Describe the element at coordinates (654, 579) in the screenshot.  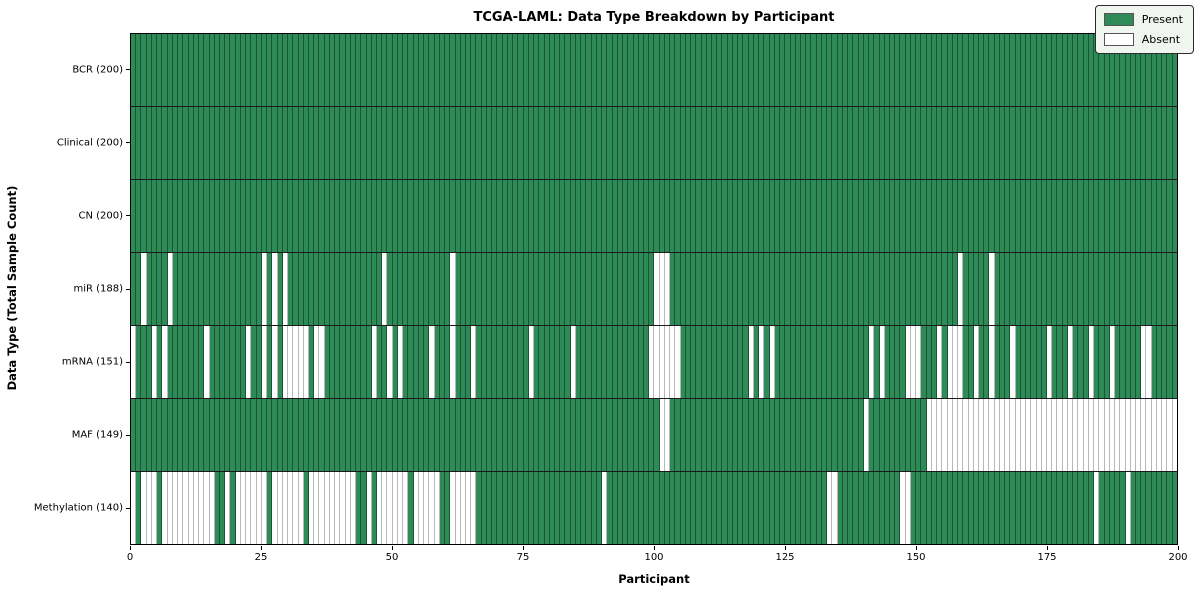
I see `x-axis-label: Participant` at that location.